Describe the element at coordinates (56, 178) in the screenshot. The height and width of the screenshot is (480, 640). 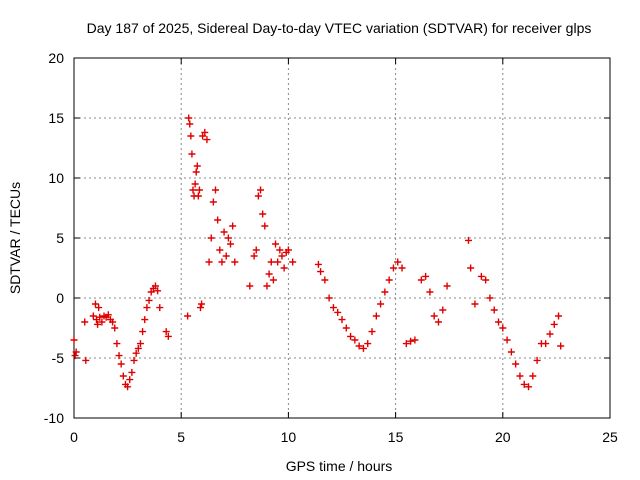
I see `y-tick-label: 10` at that location.